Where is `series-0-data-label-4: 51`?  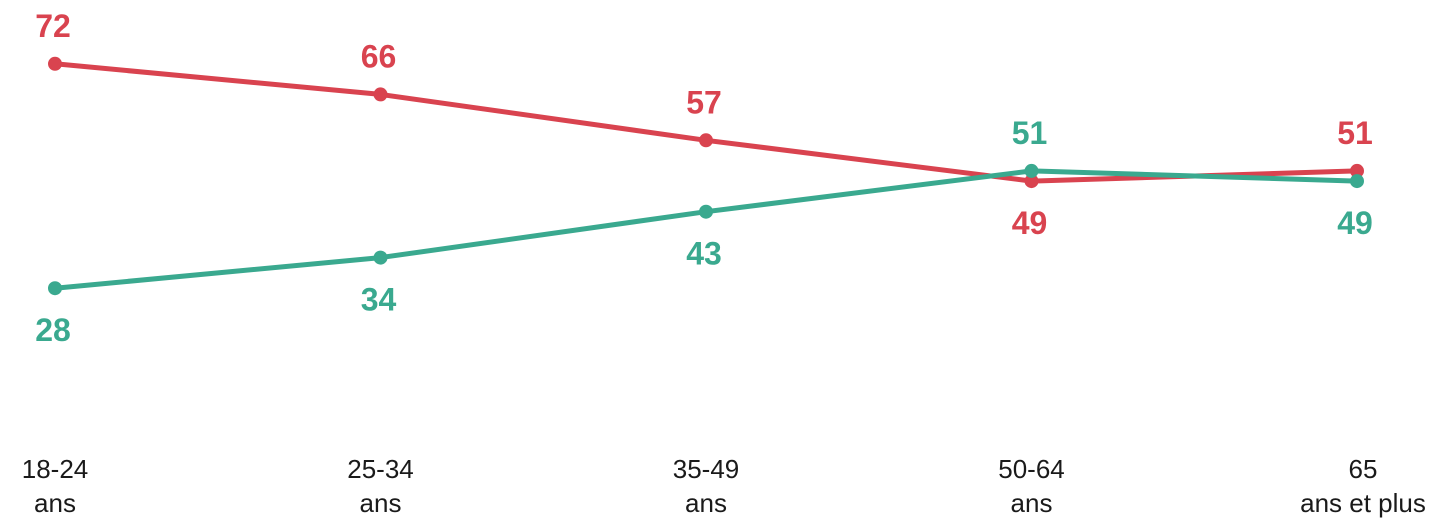 series-0-data-label-4: 51 is located at coordinates (1355, 133).